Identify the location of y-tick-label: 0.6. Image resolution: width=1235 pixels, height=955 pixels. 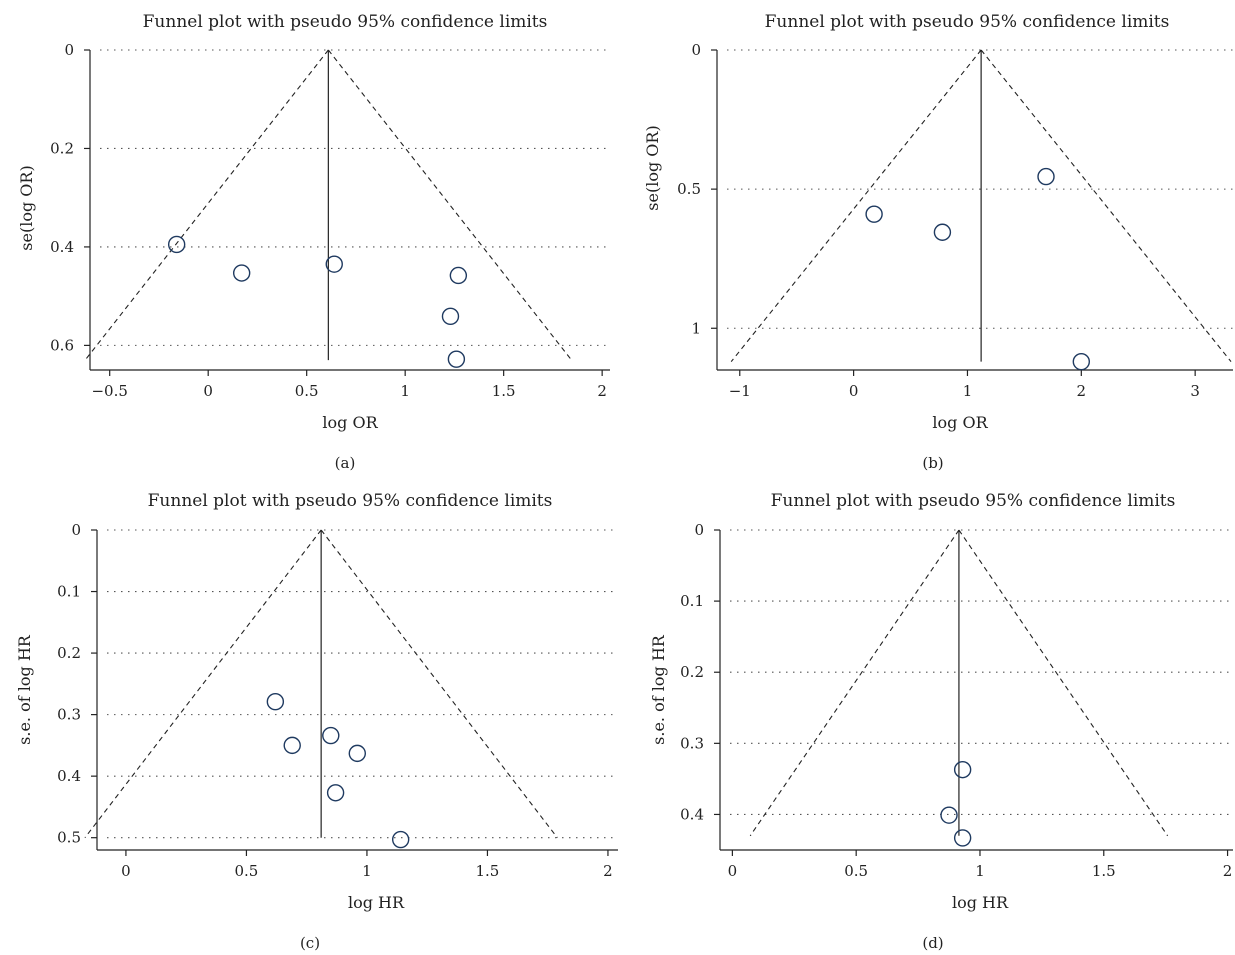
(62, 345).